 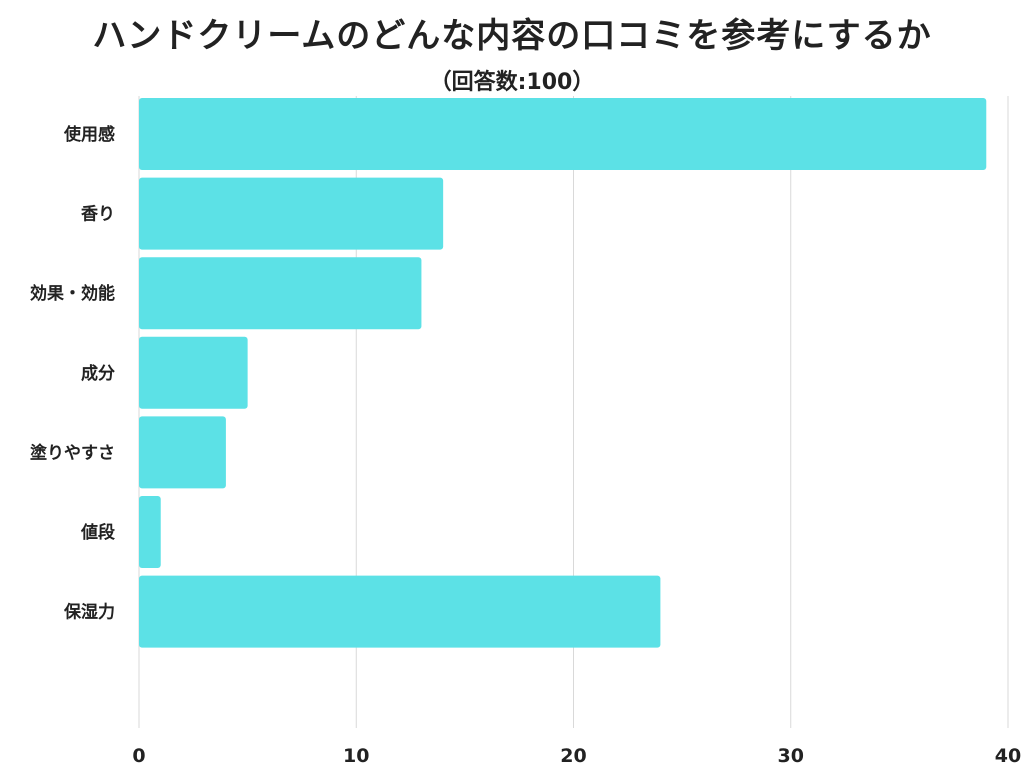 I want to click on category-label: 効果・効能, so click(x=72, y=293).